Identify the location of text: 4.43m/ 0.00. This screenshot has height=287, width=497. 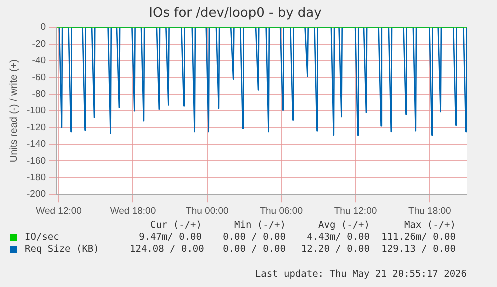
(338, 237).